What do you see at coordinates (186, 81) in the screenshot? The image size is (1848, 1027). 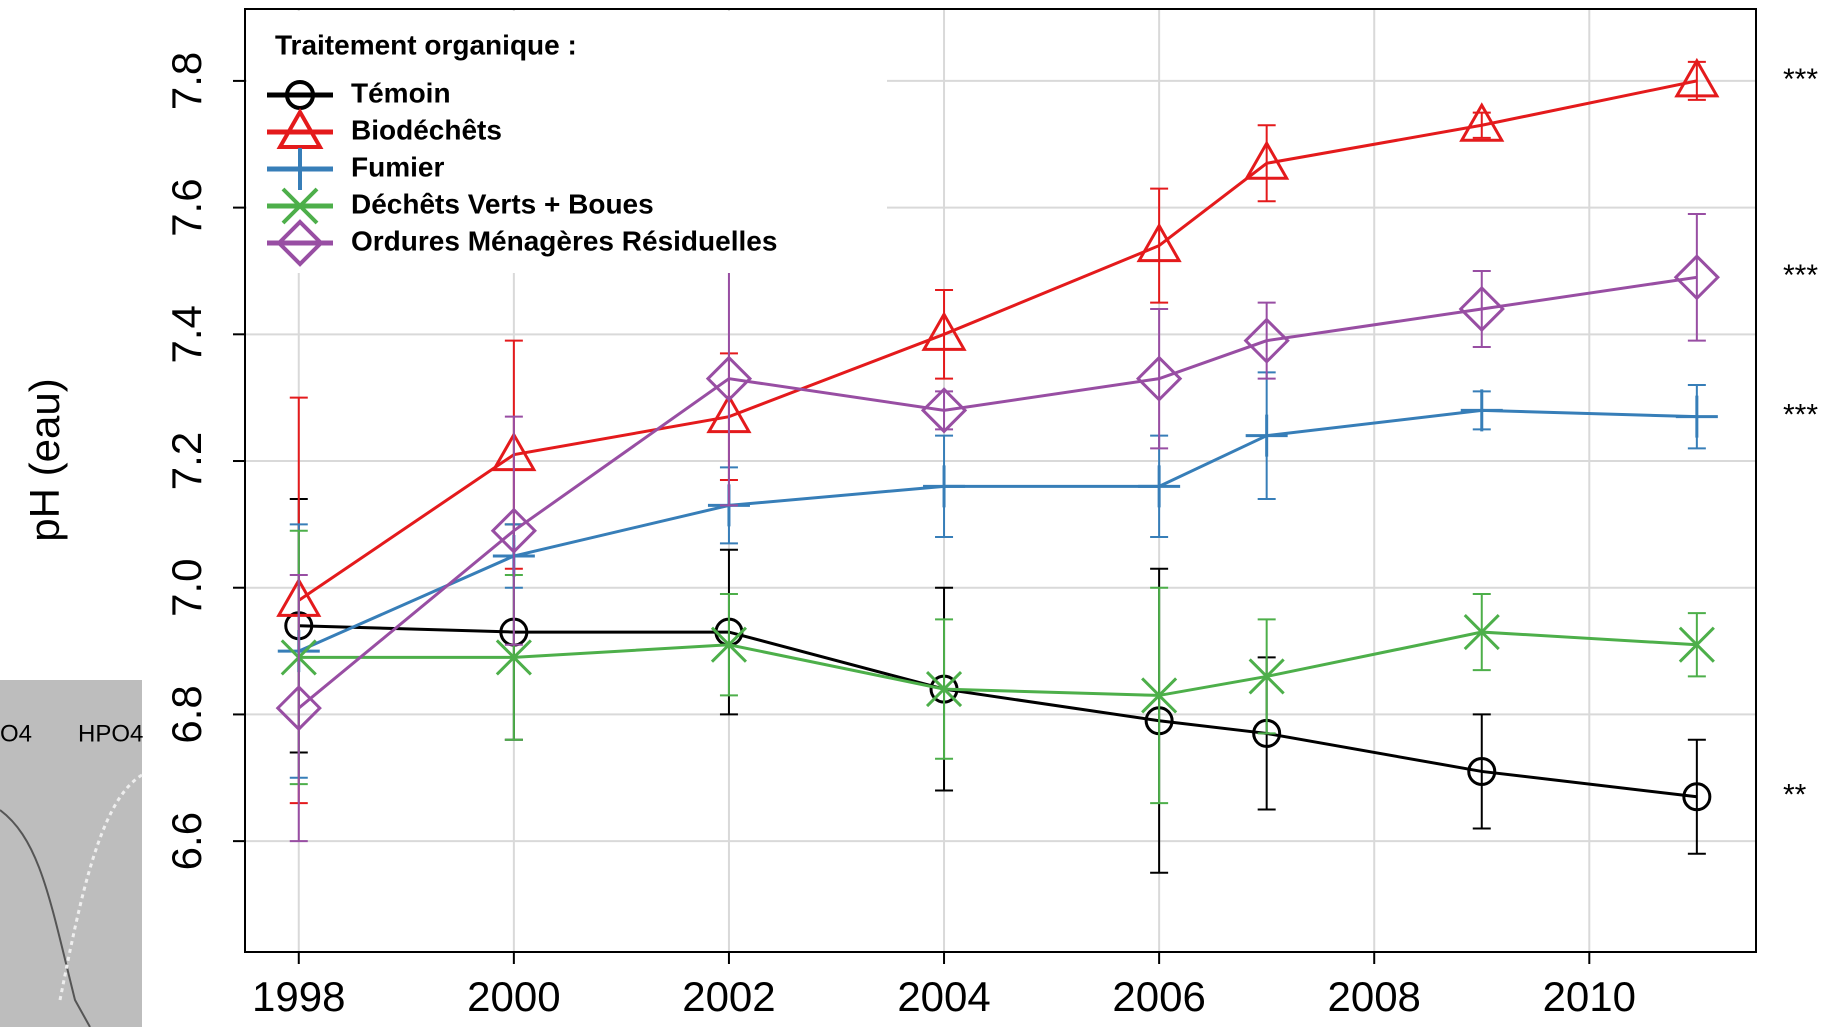 I see `y-tick-label: 7.8` at bounding box center [186, 81].